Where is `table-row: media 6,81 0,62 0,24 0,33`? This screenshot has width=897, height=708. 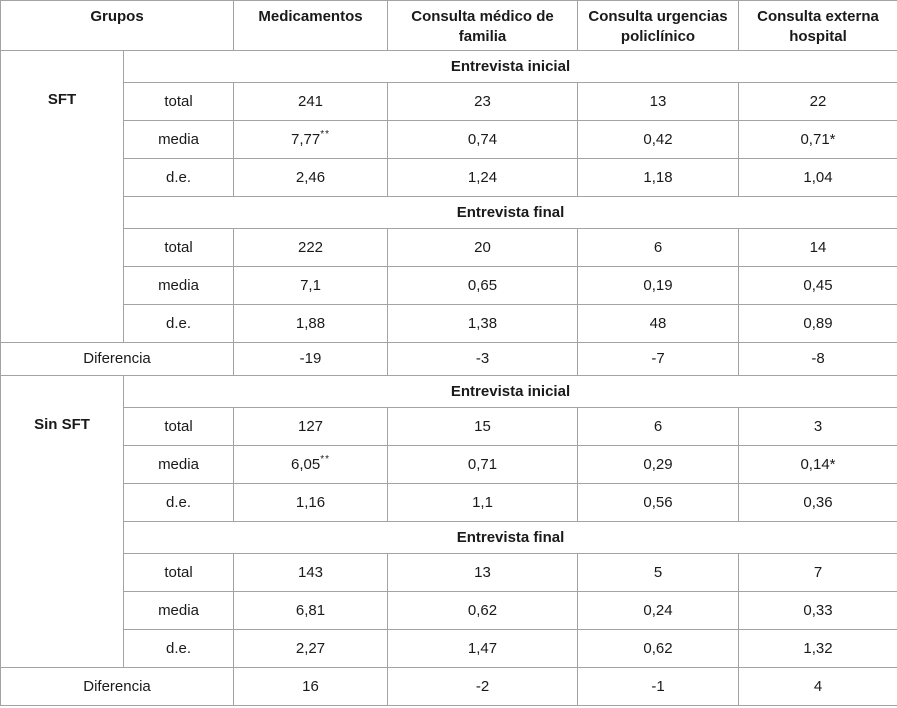 table-row: media 6,81 0,62 0,24 0,33 is located at coordinates (449, 610).